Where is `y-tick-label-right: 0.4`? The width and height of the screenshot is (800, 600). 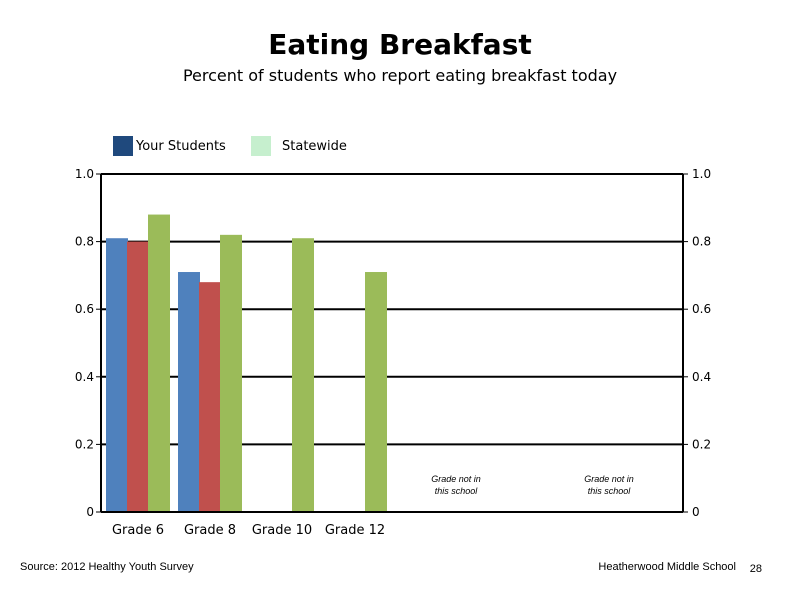 y-tick-label-right: 0.4 is located at coordinates (701, 377).